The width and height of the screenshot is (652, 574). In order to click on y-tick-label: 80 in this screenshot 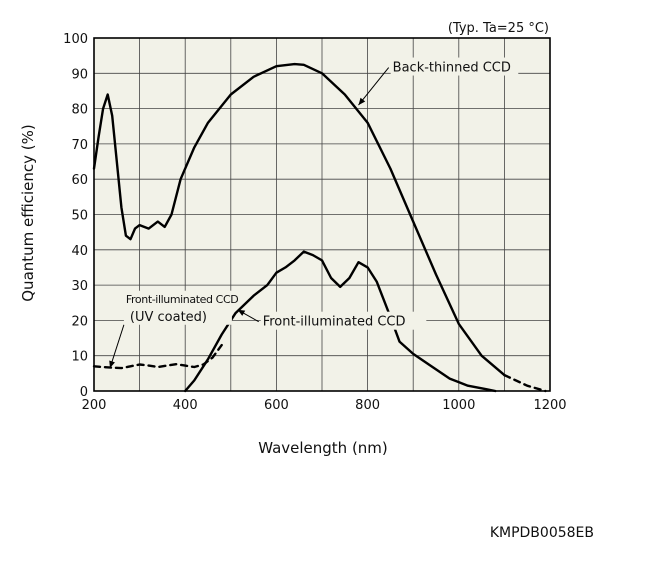, I will do `click(79, 110)`.